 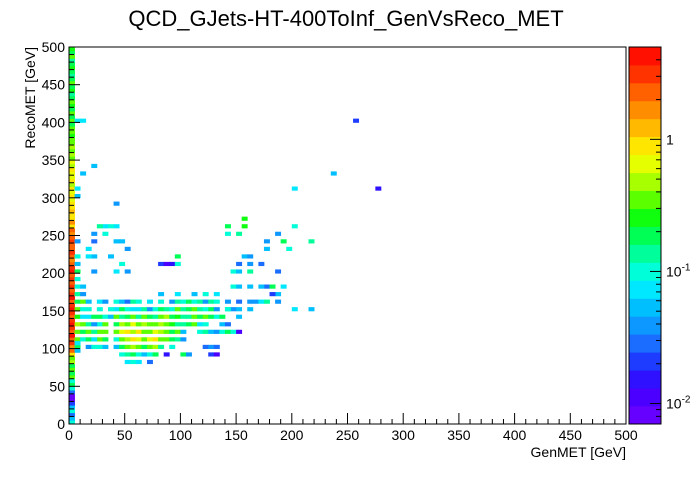 What do you see at coordinates (61, 235) in the screenshot?
I see `y-axis: 0 50 100 150 200 250 300 350 400 450 500` at bounding box center [61, 235].